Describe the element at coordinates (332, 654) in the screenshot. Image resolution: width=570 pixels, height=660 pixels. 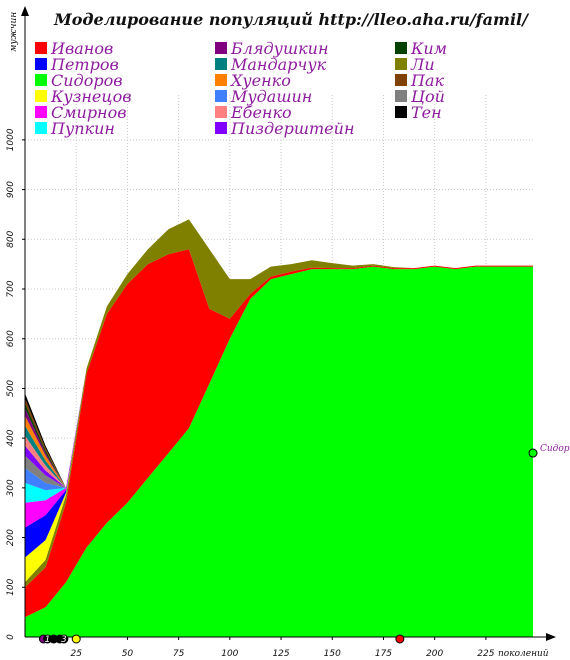
I see `x-tick-label: 150` at that location.